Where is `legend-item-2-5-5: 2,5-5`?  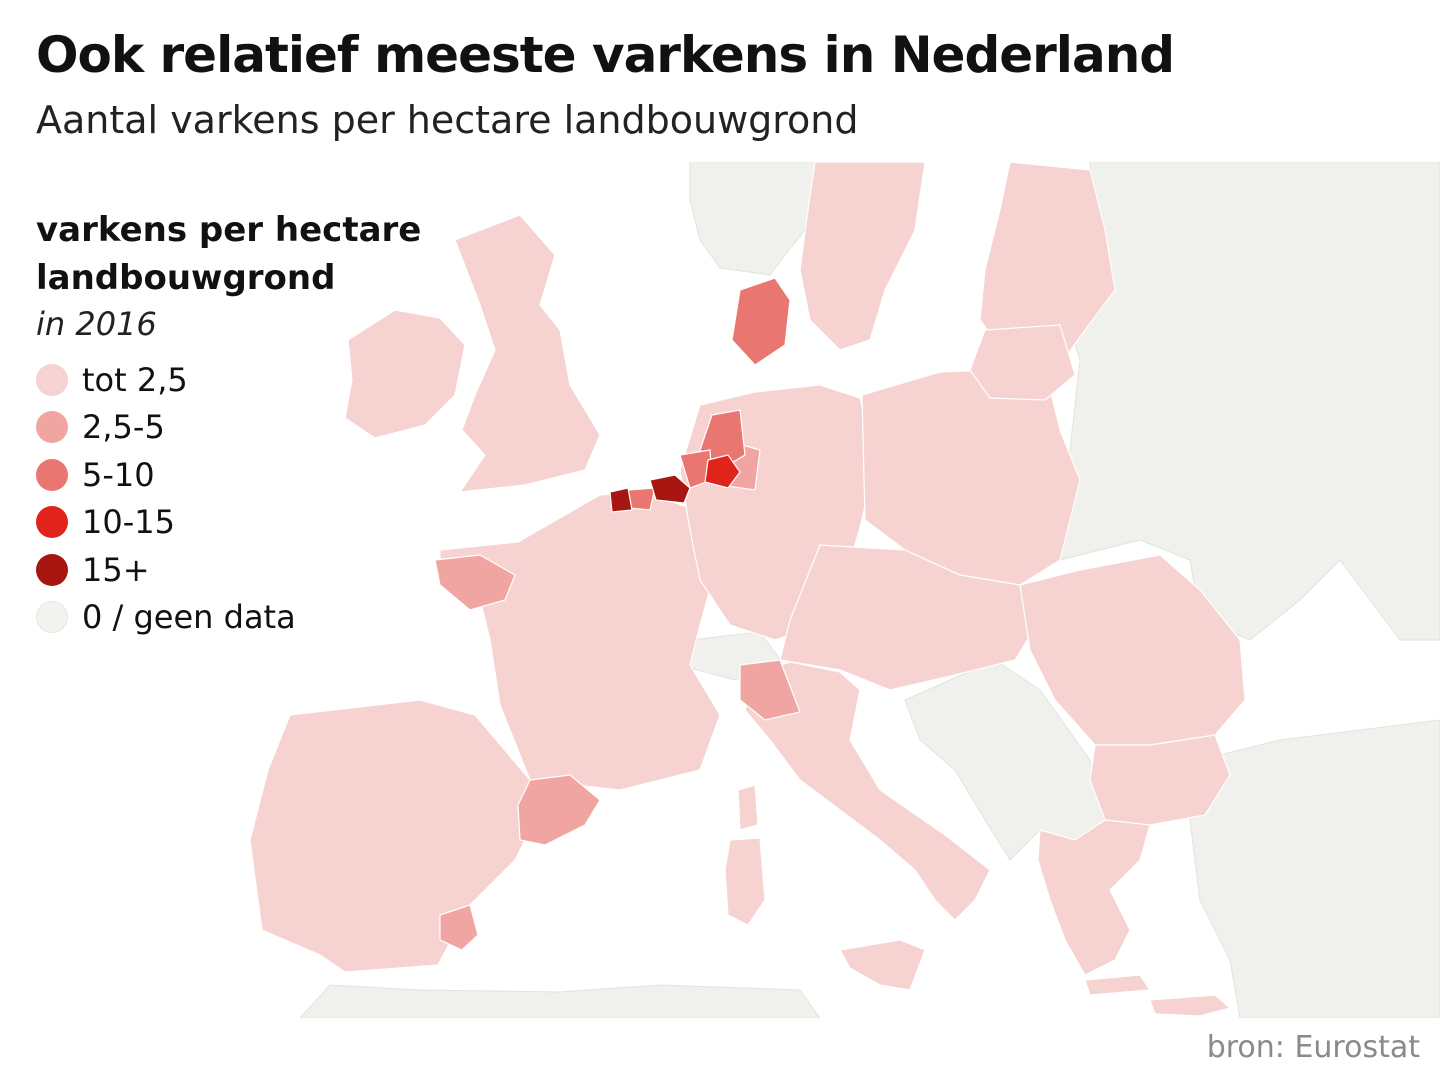
legend-item-2-5-5: 2,5-5 is located at coordinates (228, 428).